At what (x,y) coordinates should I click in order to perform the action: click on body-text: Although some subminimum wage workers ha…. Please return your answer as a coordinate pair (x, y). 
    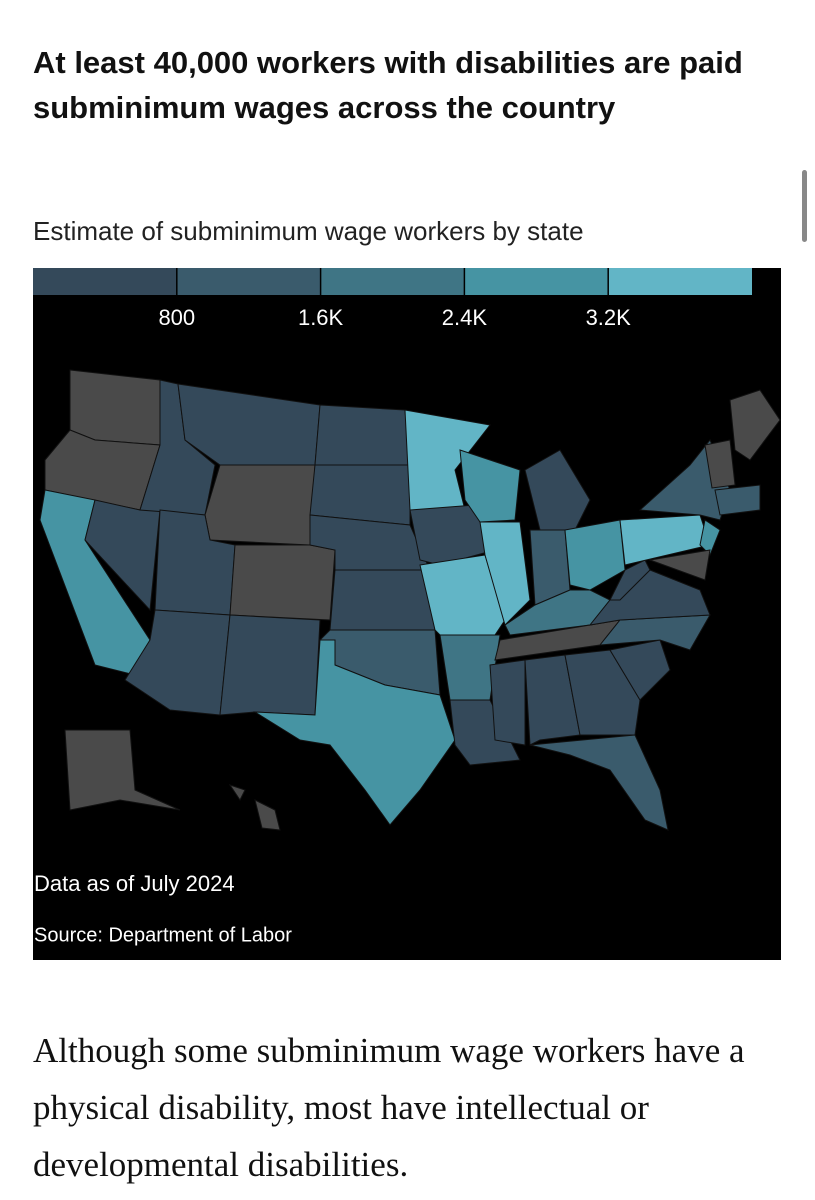
    Looking at the image, I should click on (389, 1107).